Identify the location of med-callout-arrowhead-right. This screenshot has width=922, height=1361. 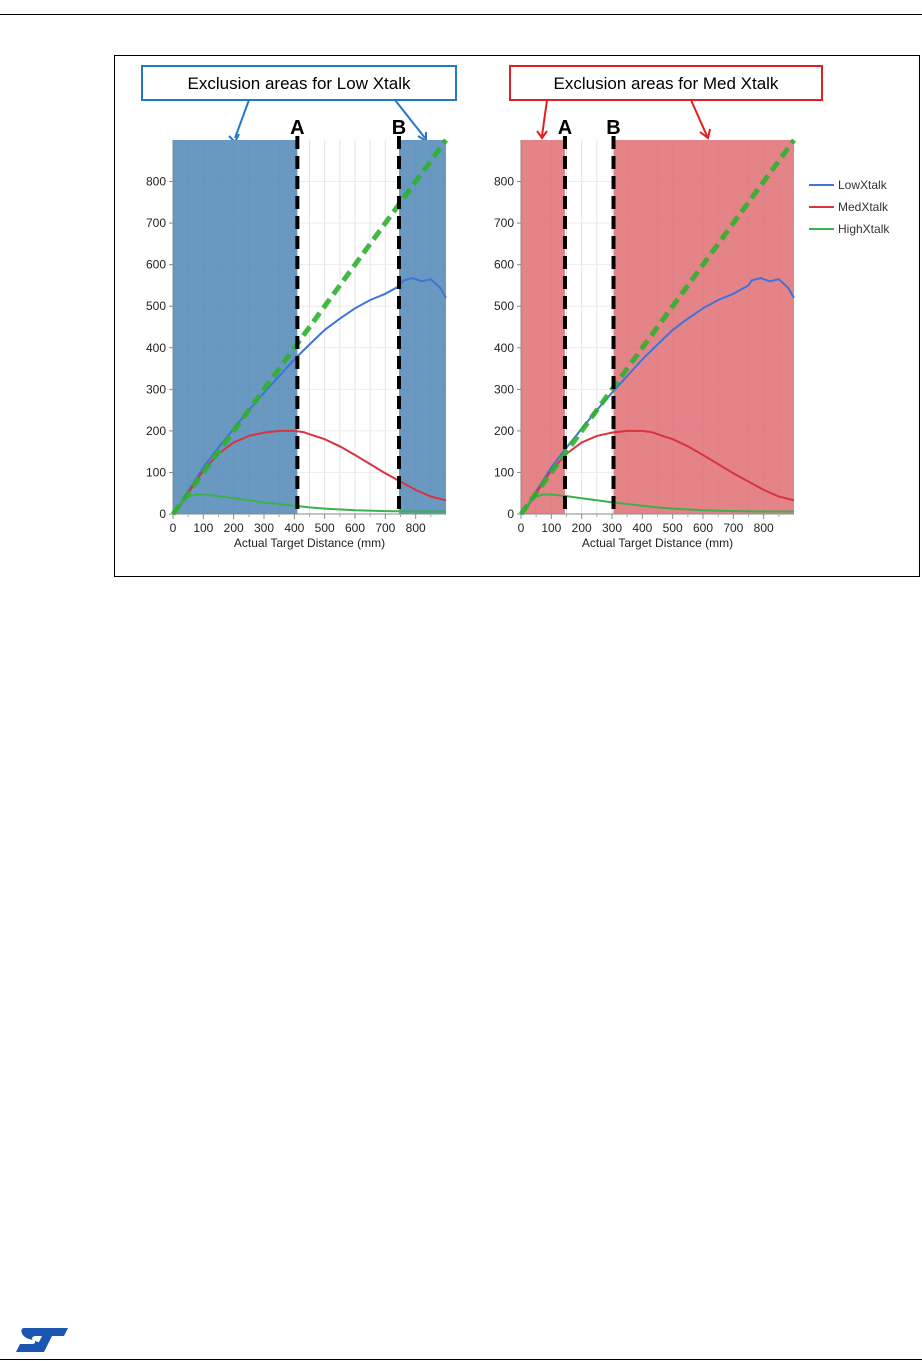
(705, 134).